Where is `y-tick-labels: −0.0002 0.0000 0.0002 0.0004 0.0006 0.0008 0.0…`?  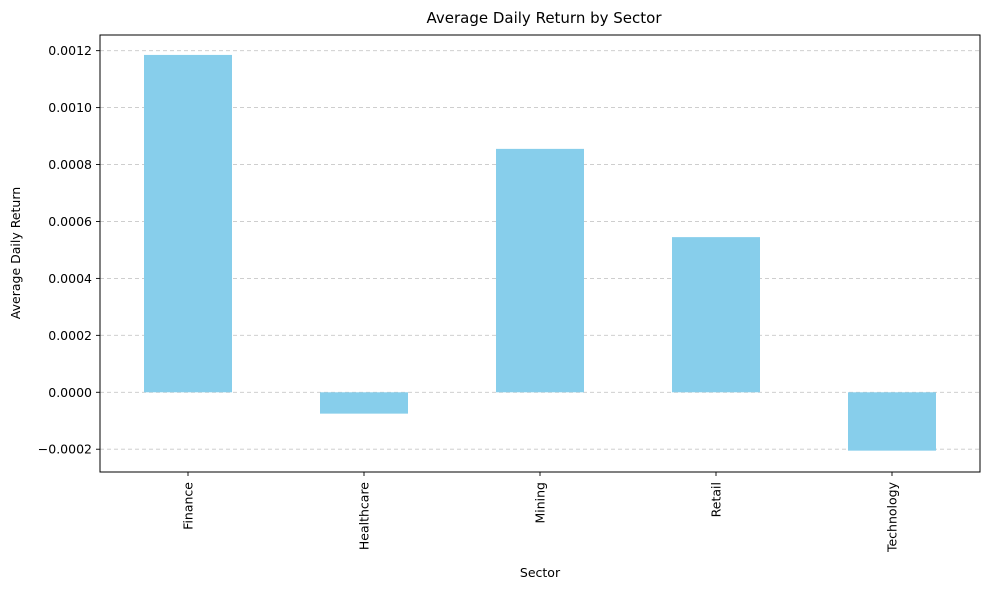
y-tick-labels: −0.0002 0.0000 0.0002 0.0004 0.0006 0.0008 0.0… is located at coordinates (65, 250).